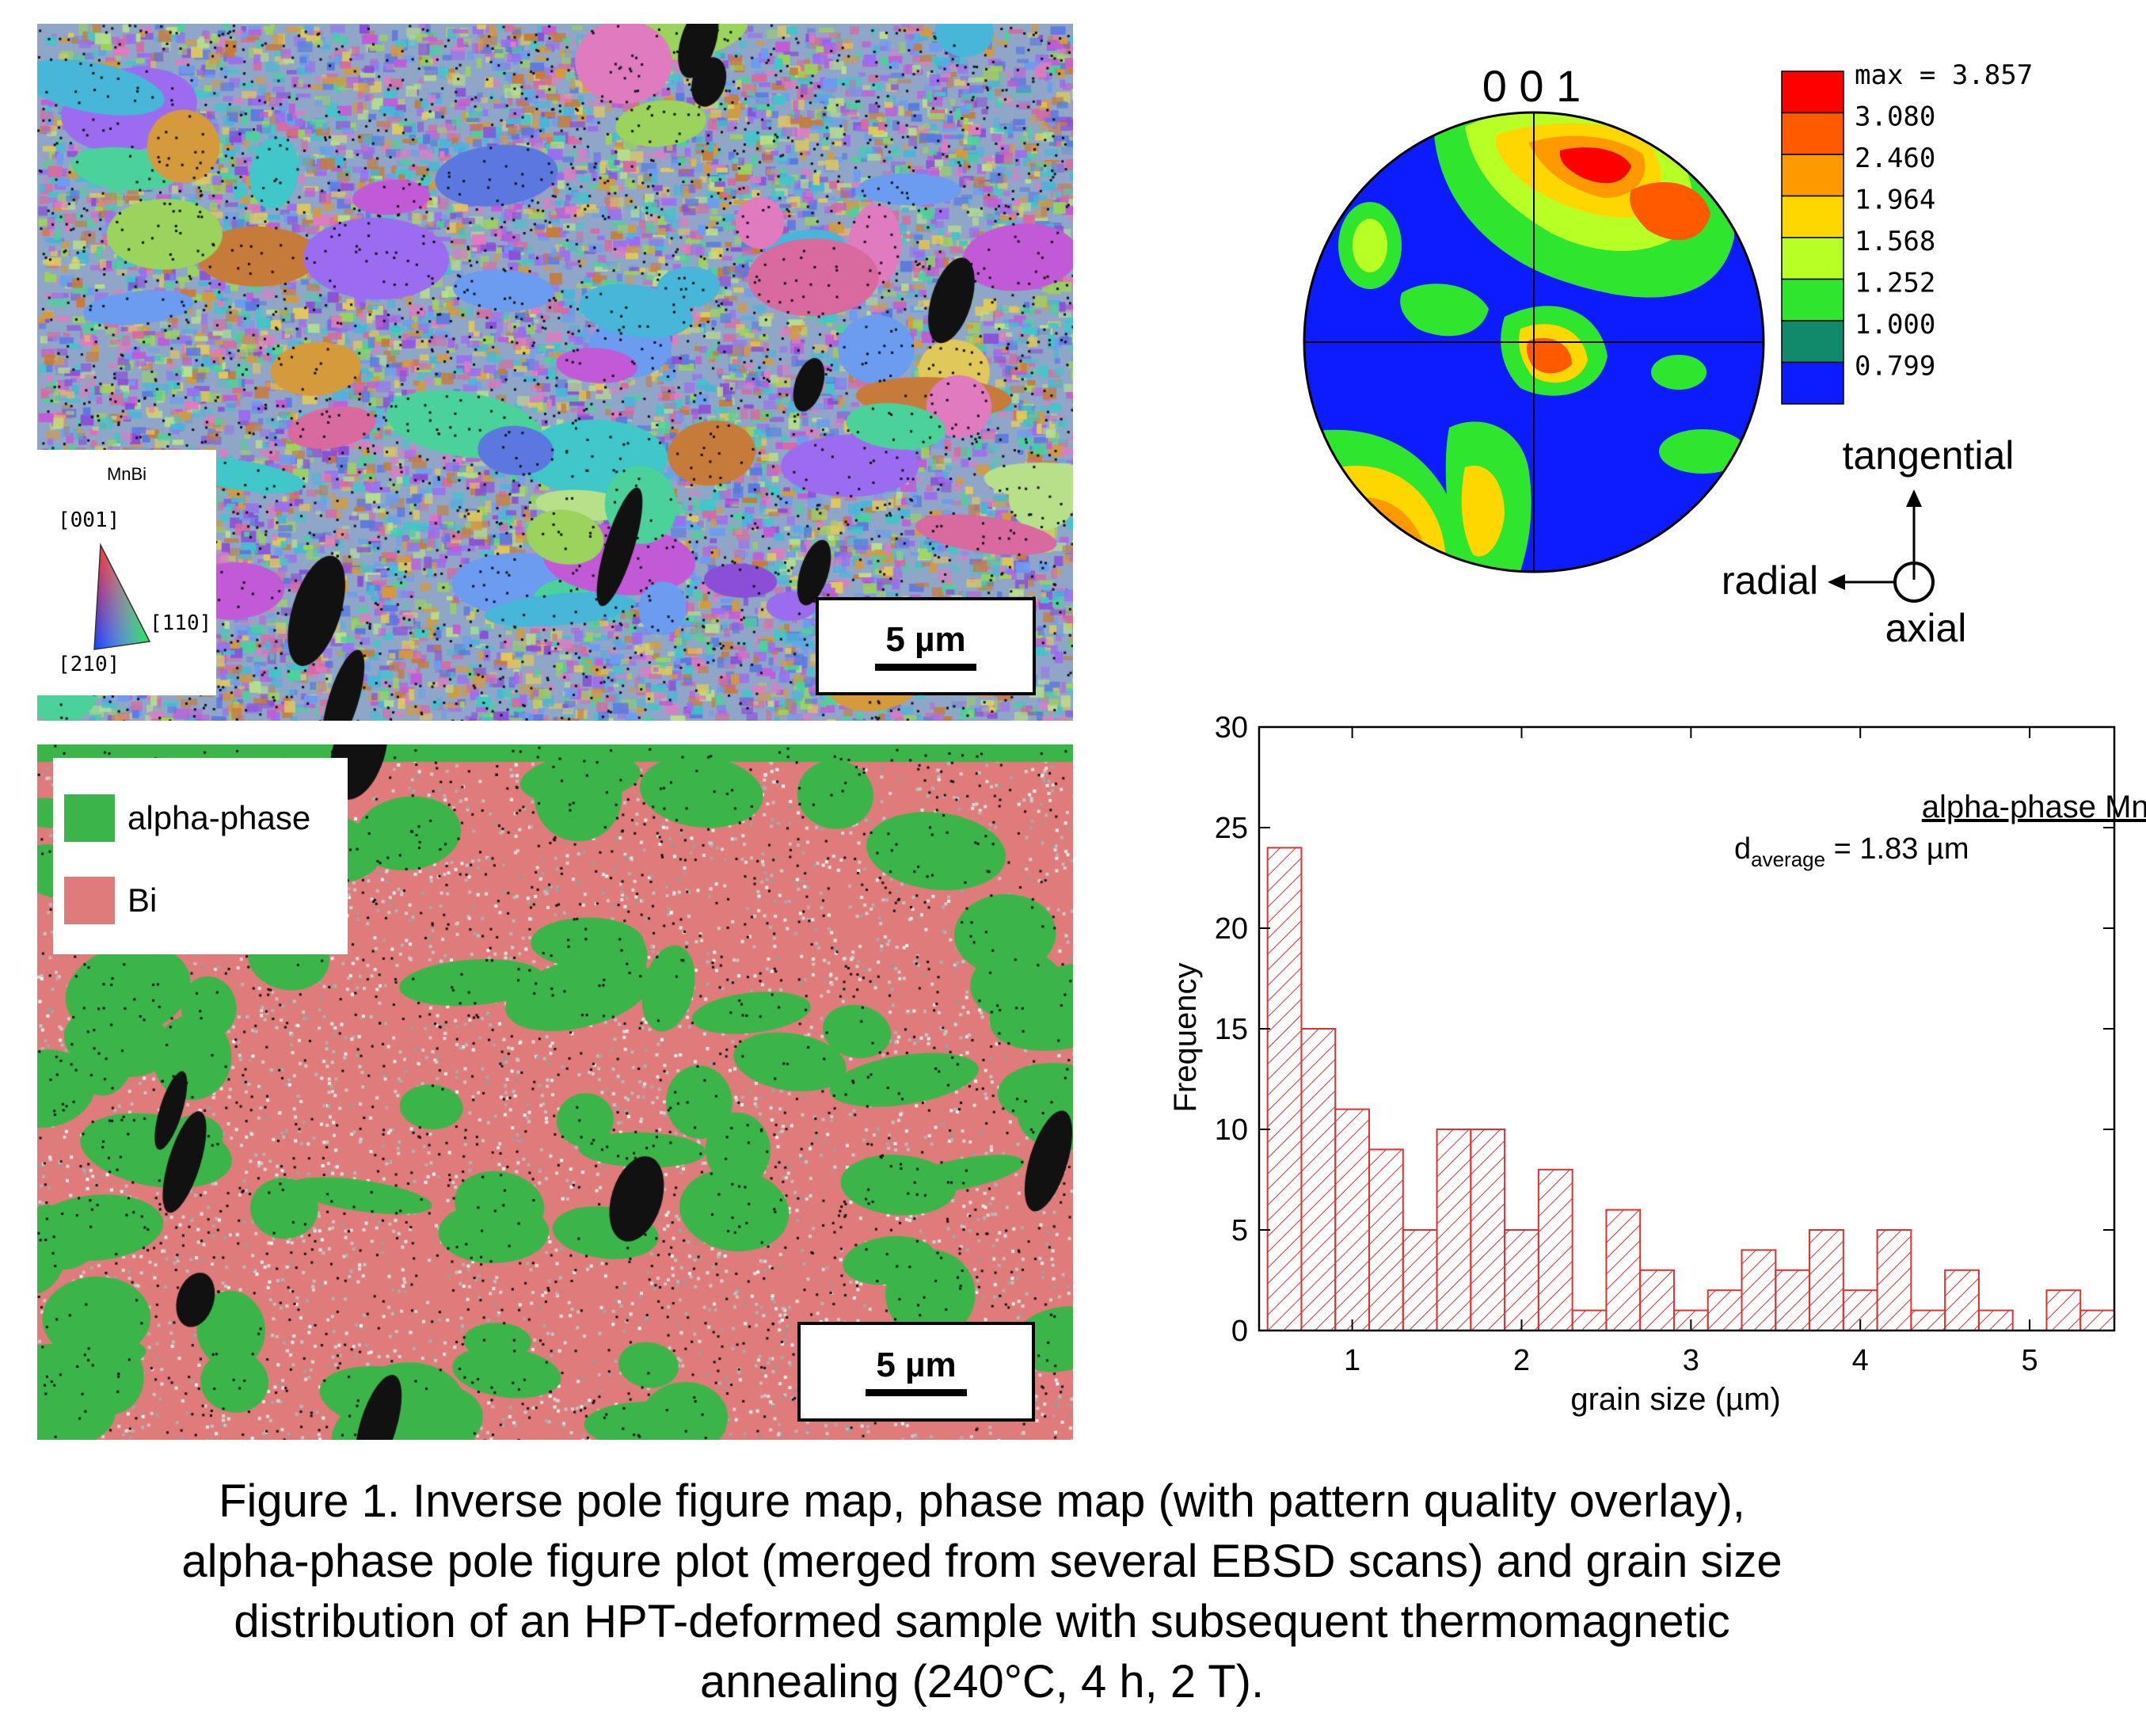 This screenshot has height=1736, width=2146. I want to click on x-tick-label: 4, so click(1861, 1360).